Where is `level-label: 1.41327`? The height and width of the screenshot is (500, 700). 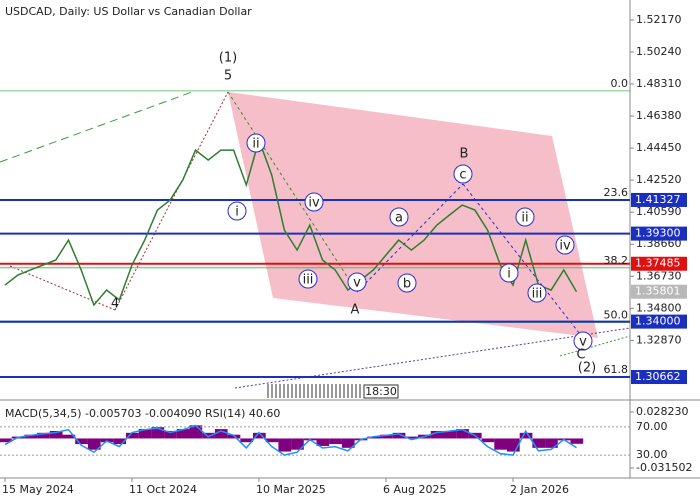
level-label: 1.41327 is located at coordinates (658, 199).